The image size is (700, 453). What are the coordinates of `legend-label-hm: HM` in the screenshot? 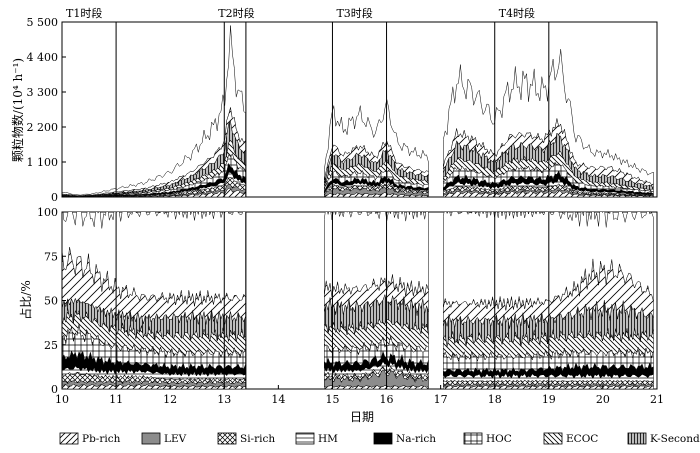 It's located at (328, 439).